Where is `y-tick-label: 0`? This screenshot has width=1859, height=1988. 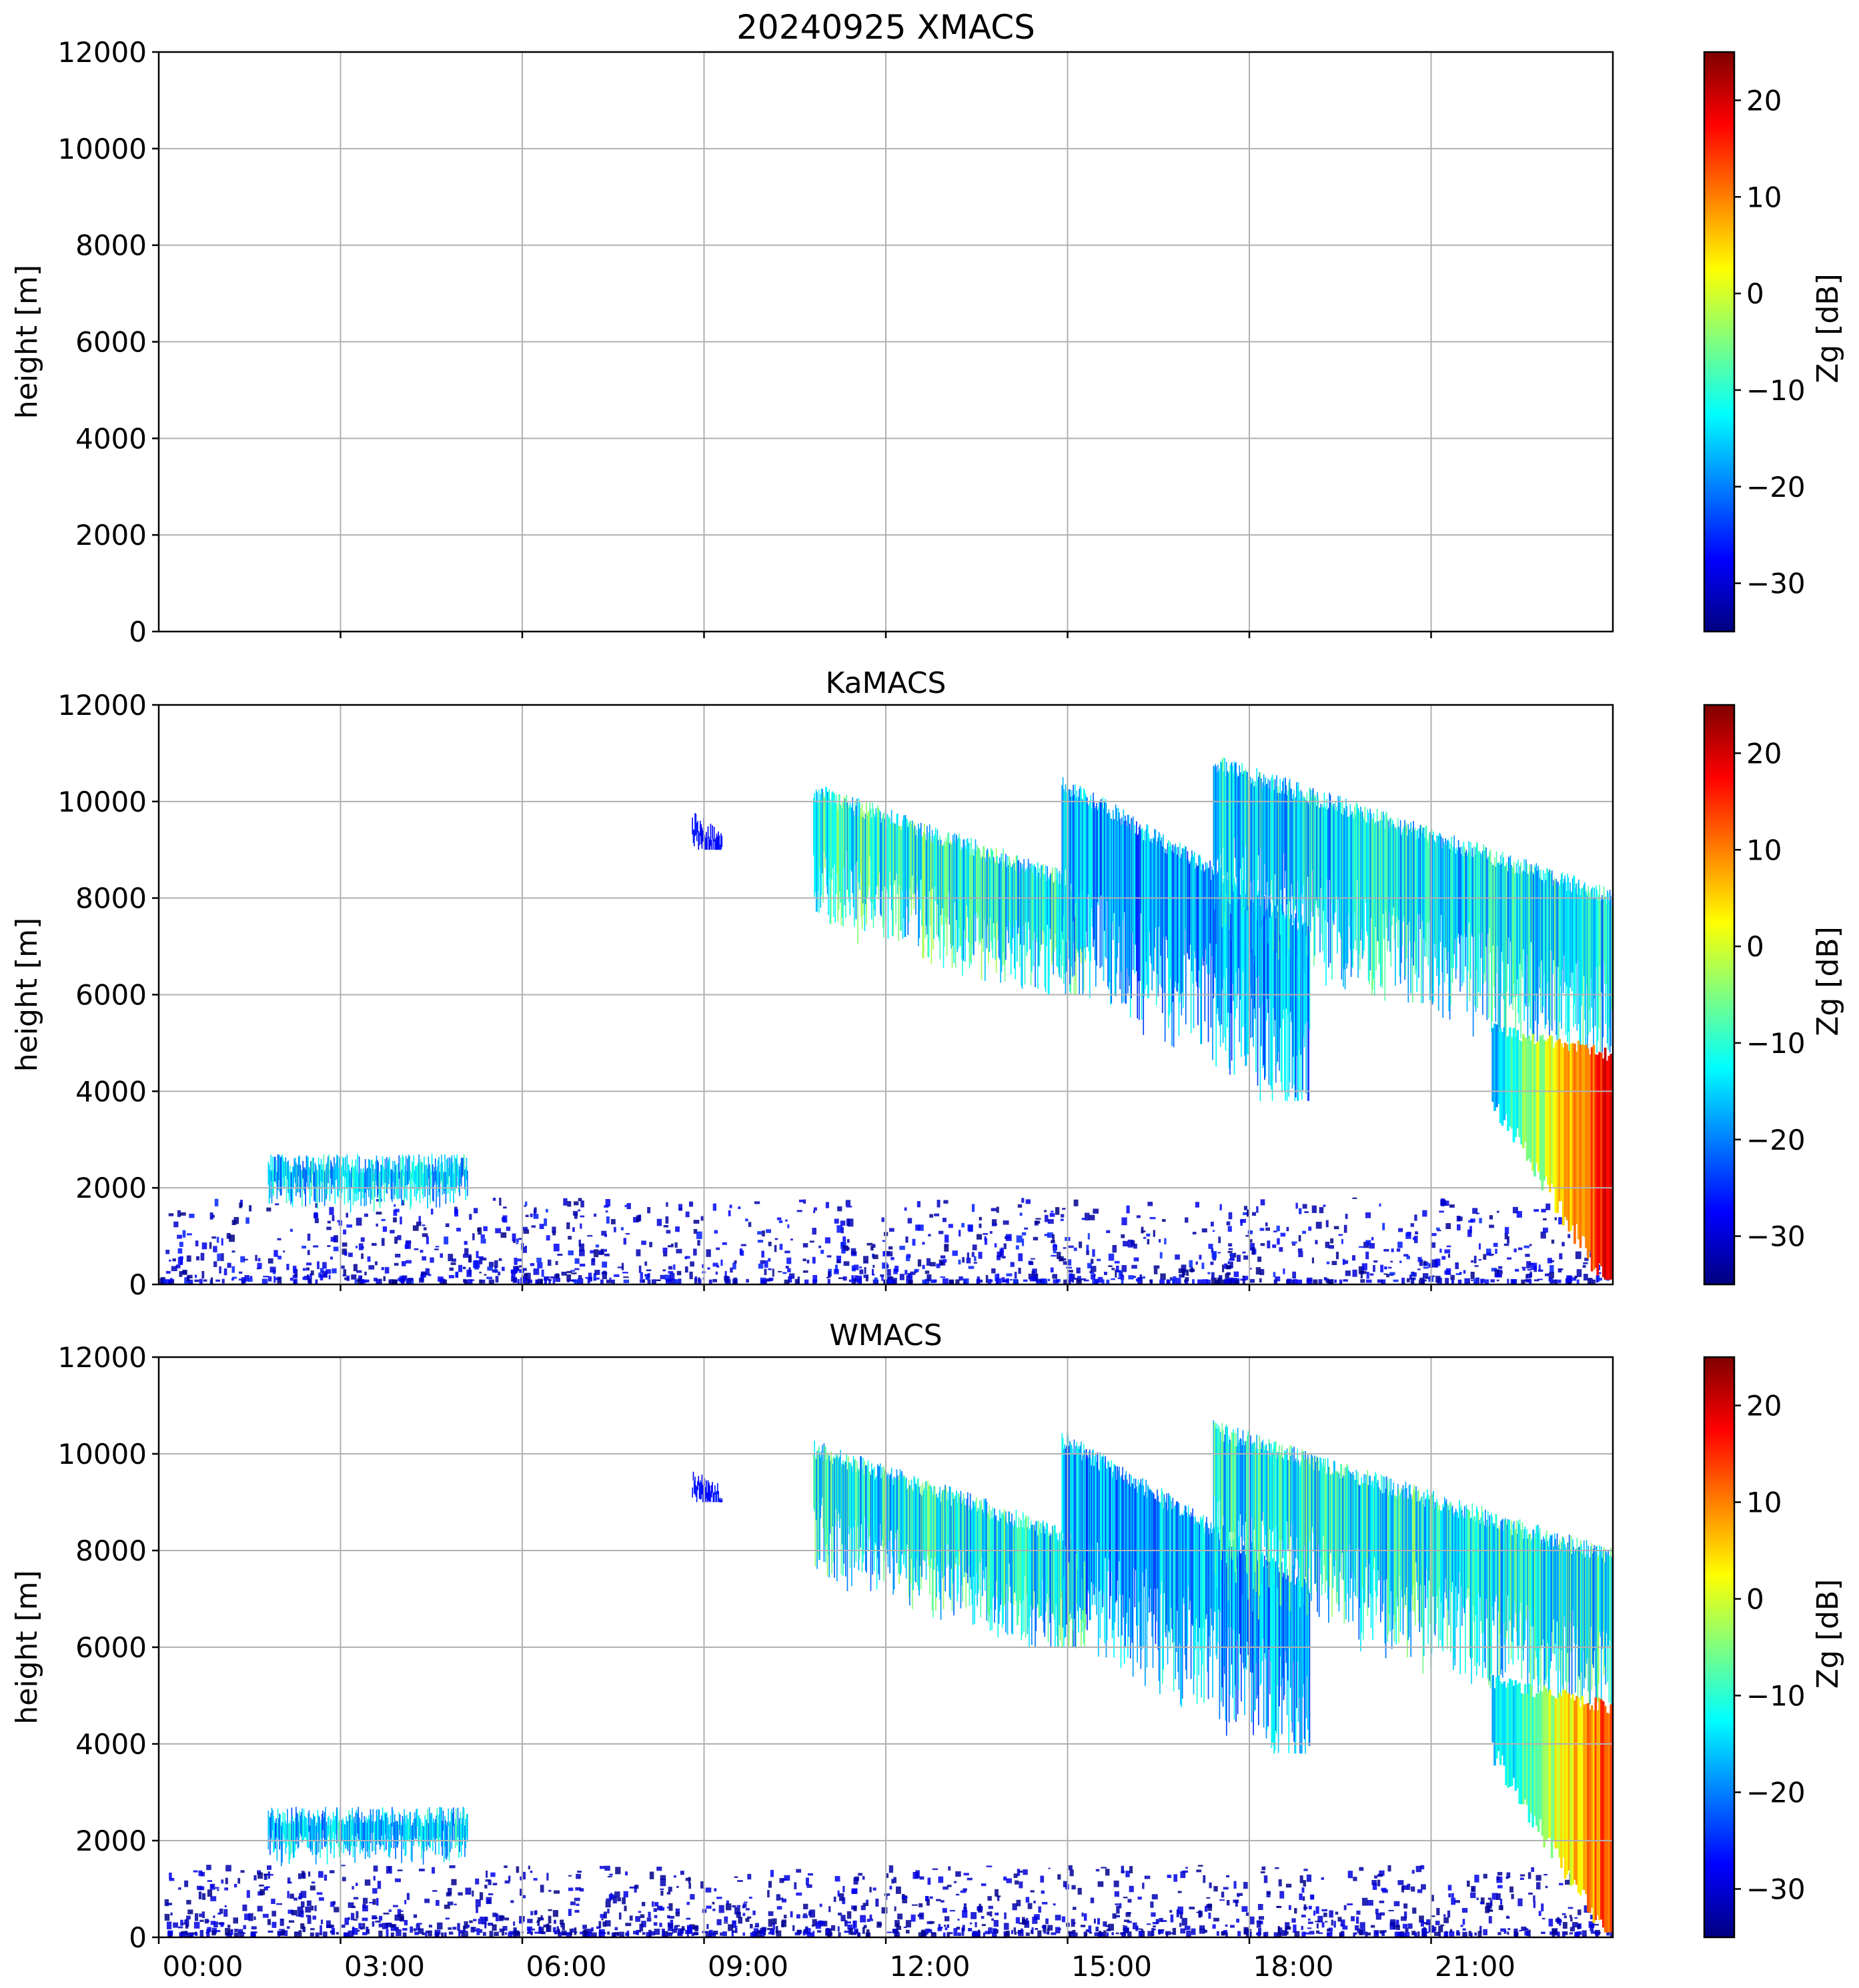 y-tick-label: 0 is located at coordinates (138, 1284).